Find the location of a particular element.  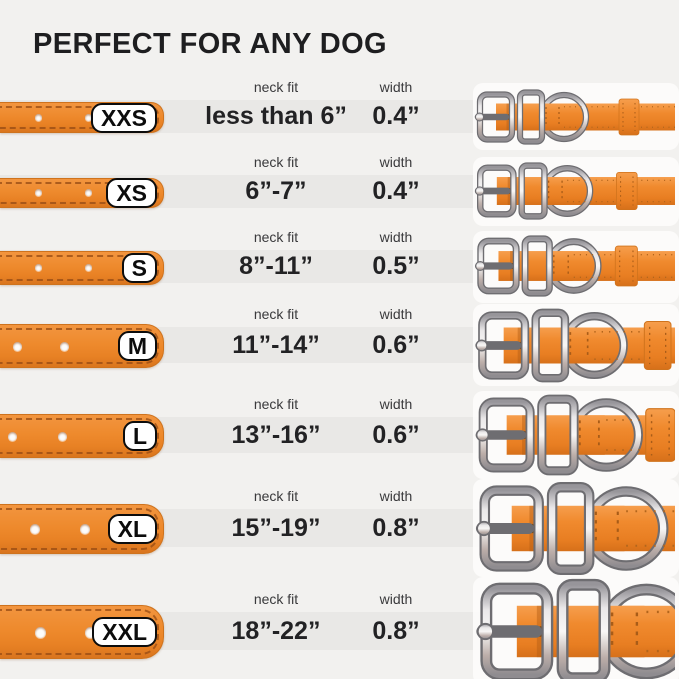

size-row: neck fit width 11”-14” 0.6” M is located at coordinates (339, 339).